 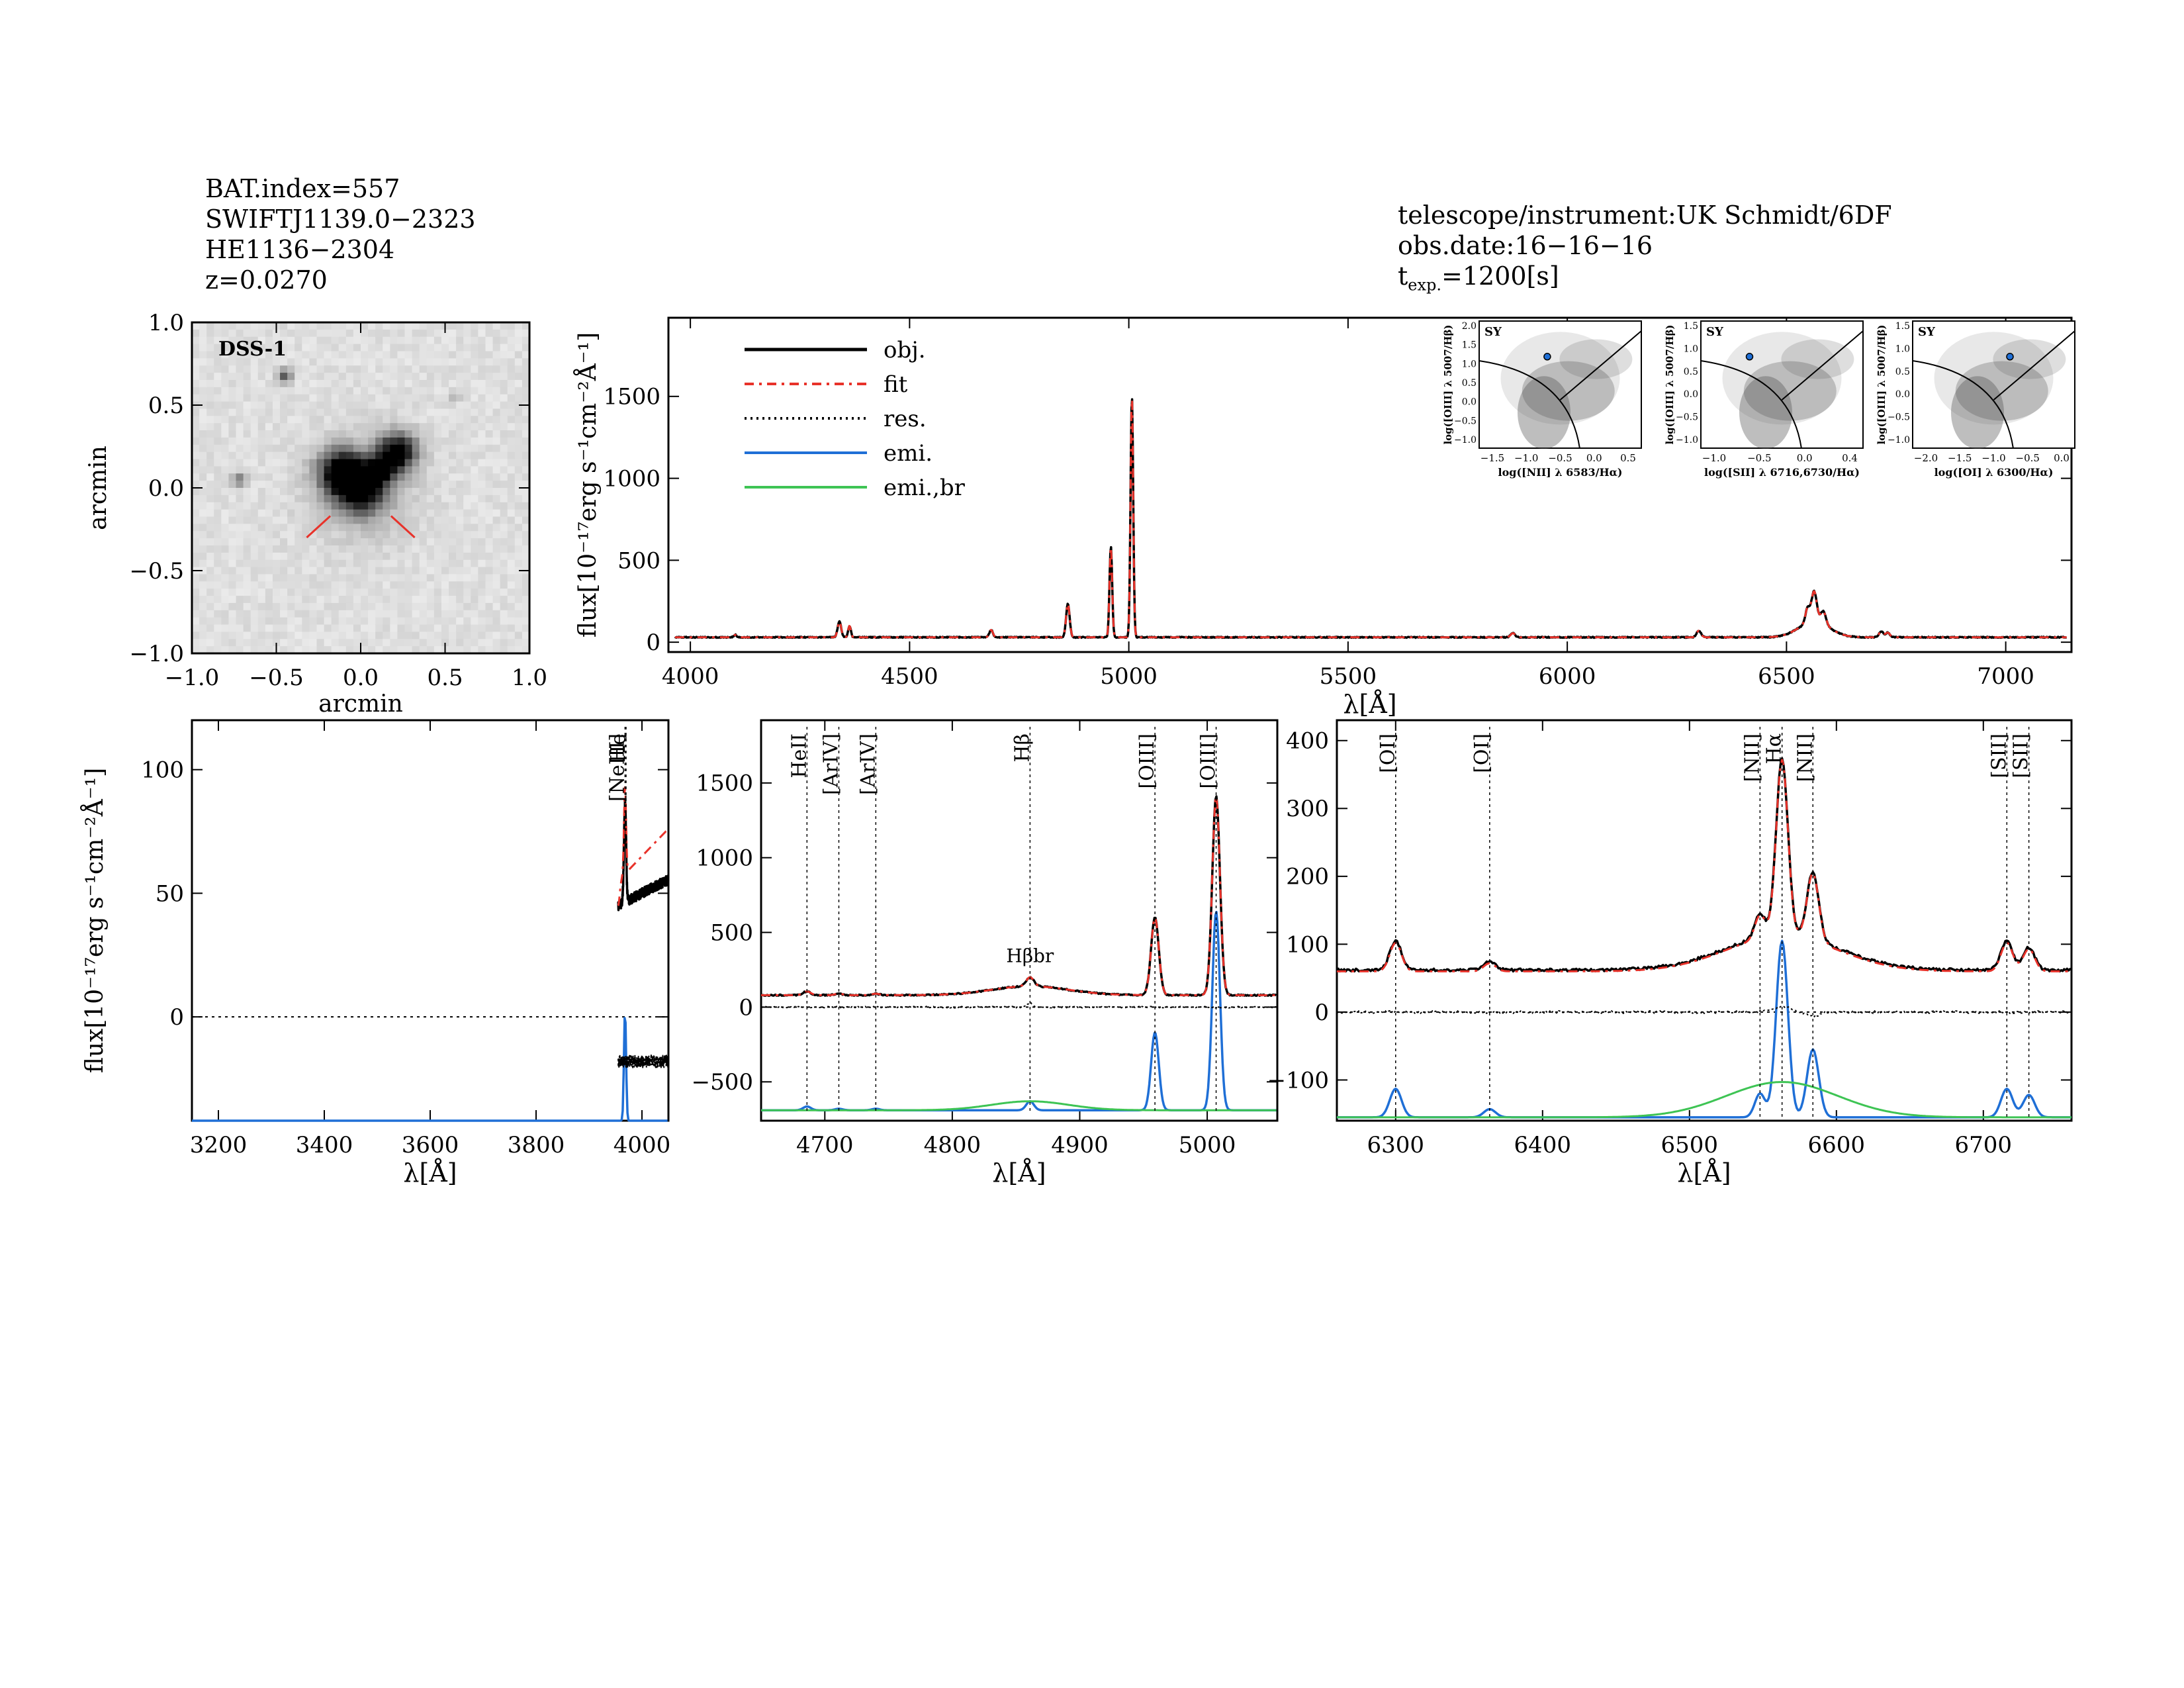 What do you see at coordinates (1129, 676) in the screenshot?
I see `full-spectrum-xtick-label: 5000` at bounding box center [1129, 676].